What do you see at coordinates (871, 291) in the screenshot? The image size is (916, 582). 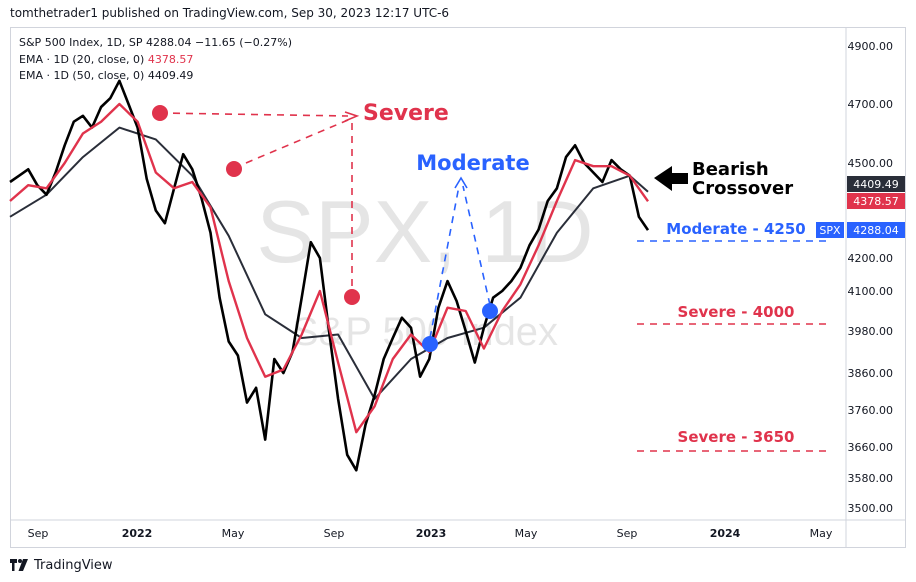 I see `price-tick-label: 4100.00` at bounding box center [871, 291].